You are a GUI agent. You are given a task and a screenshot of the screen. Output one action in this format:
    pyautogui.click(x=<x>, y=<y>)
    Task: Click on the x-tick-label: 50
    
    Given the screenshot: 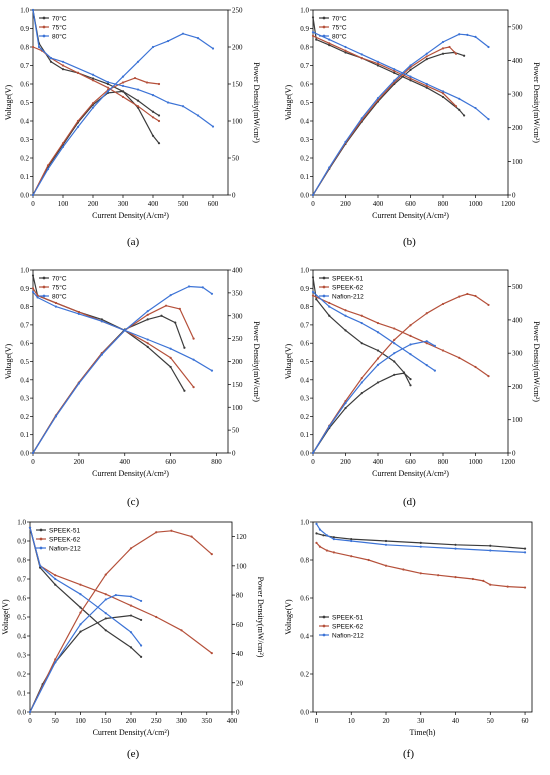 What is the action you would take?
    pyautogui.click(x=56, y=721)
    